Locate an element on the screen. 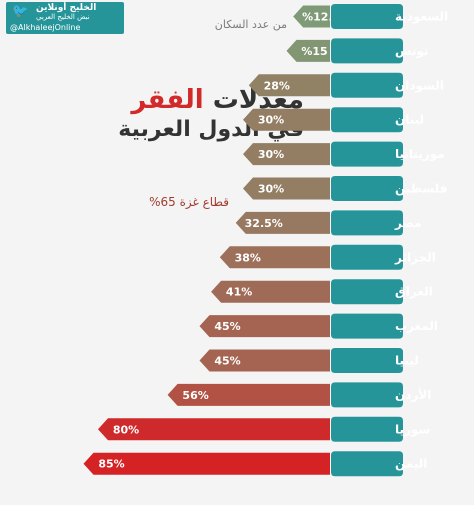 This screenshot has height=505, width=474. country-label: سوريا is located at coordinates (412, 429).